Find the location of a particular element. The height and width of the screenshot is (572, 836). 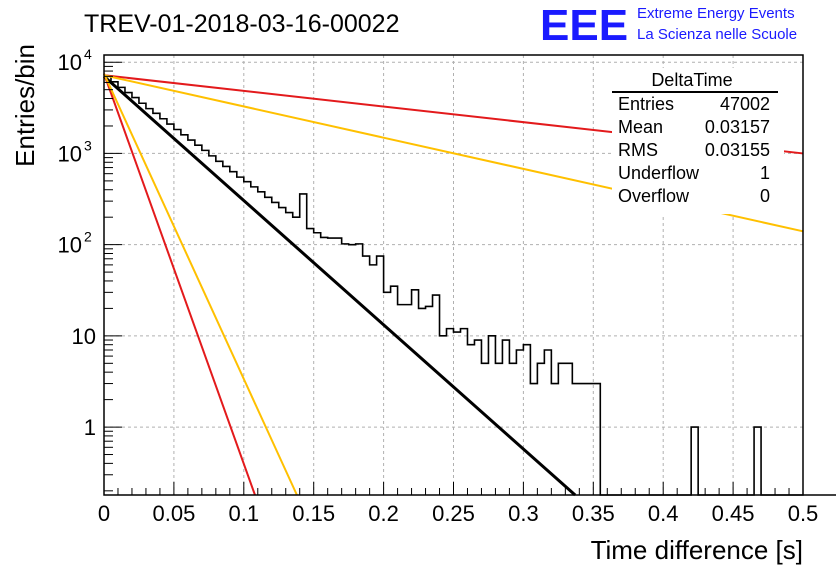

stats-label-overflow: Overflow is located at coordinates (654, 196).